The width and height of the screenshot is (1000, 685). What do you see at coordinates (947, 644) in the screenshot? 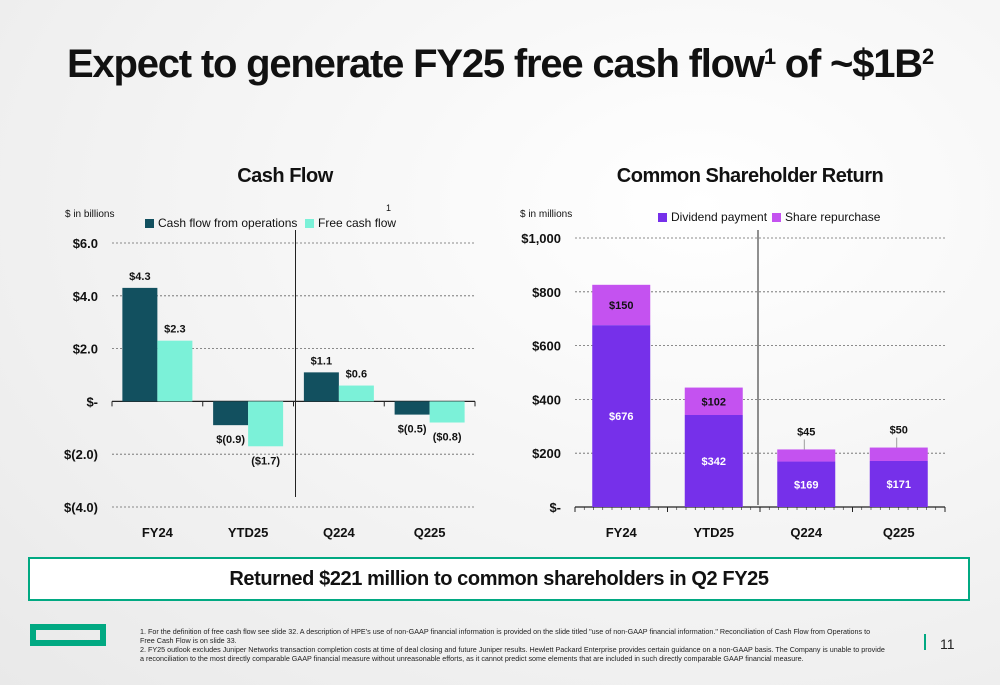
I see `page-number: 11` at bounding box center [947, 644].